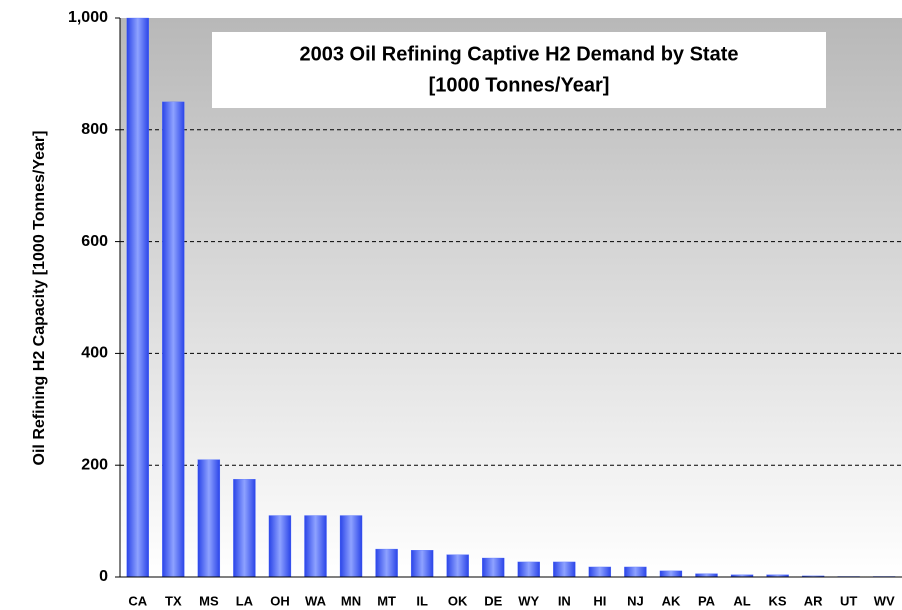 Image resolution: width=902 pixels, height=610 pixels. I want to click on x-tick-label: AR, so click(813, 600).